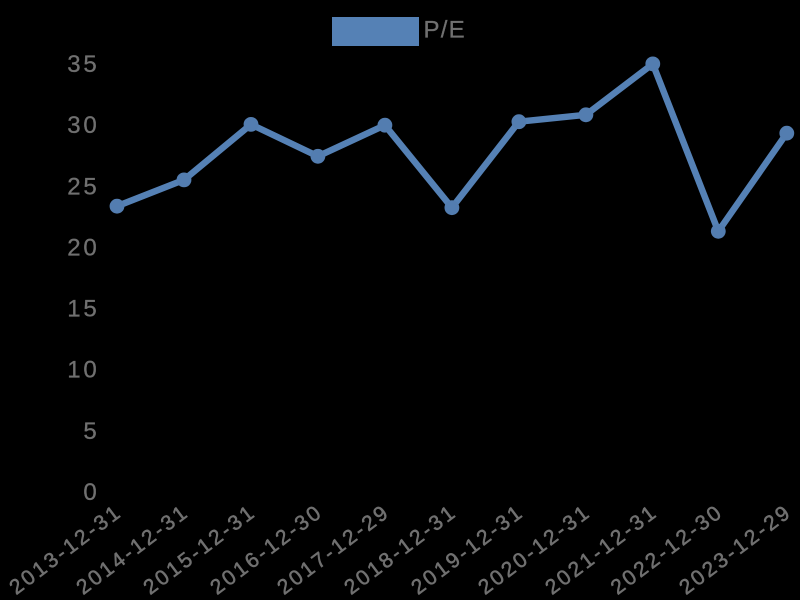  What do you see at coordinates (266, 549) in the screenshot?
I see `svg-text: 2016-12-30` at bounding box center [266, 549].